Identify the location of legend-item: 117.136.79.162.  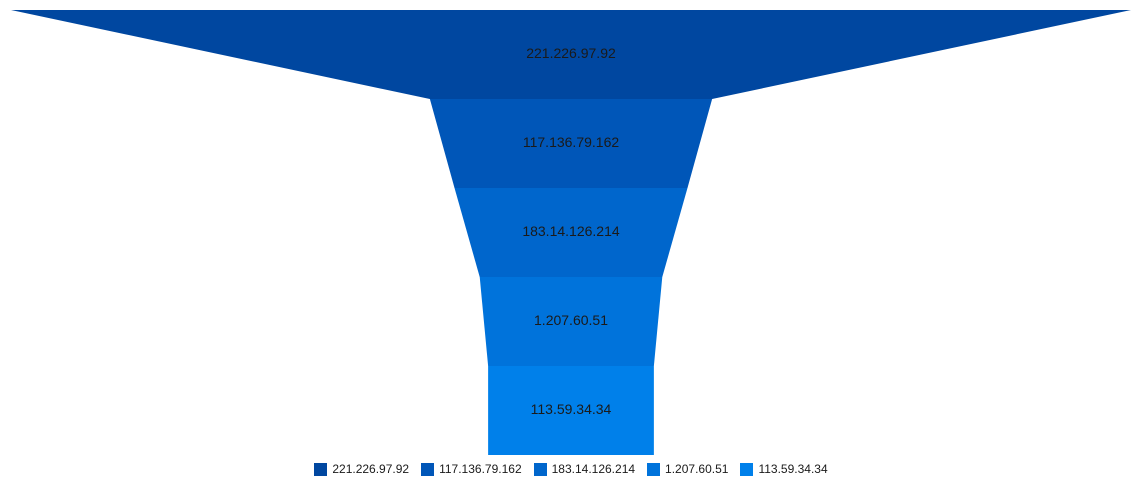
(471, 469).